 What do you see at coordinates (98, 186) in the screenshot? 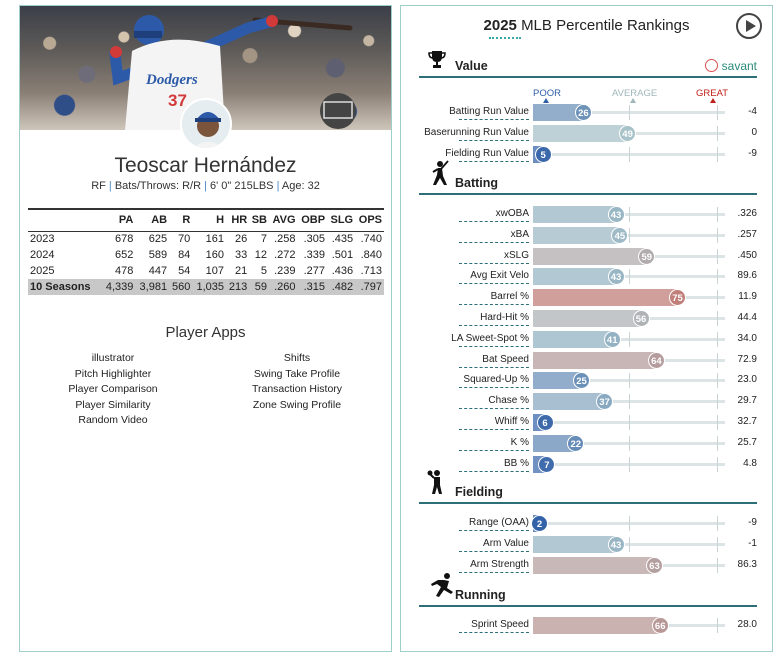
I see `player-position: RF` at bounding box center [98, 186].